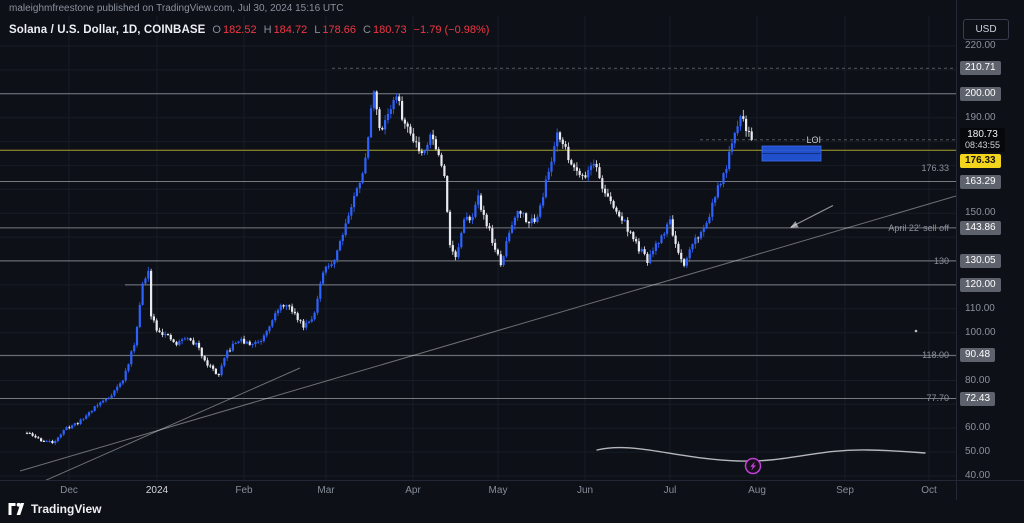 Image resolution: width=1024 pixels, height=523 pixels. Describe the element at coordinates (845, 490) in the screenshot. I see `time-label: Sep` at that location.